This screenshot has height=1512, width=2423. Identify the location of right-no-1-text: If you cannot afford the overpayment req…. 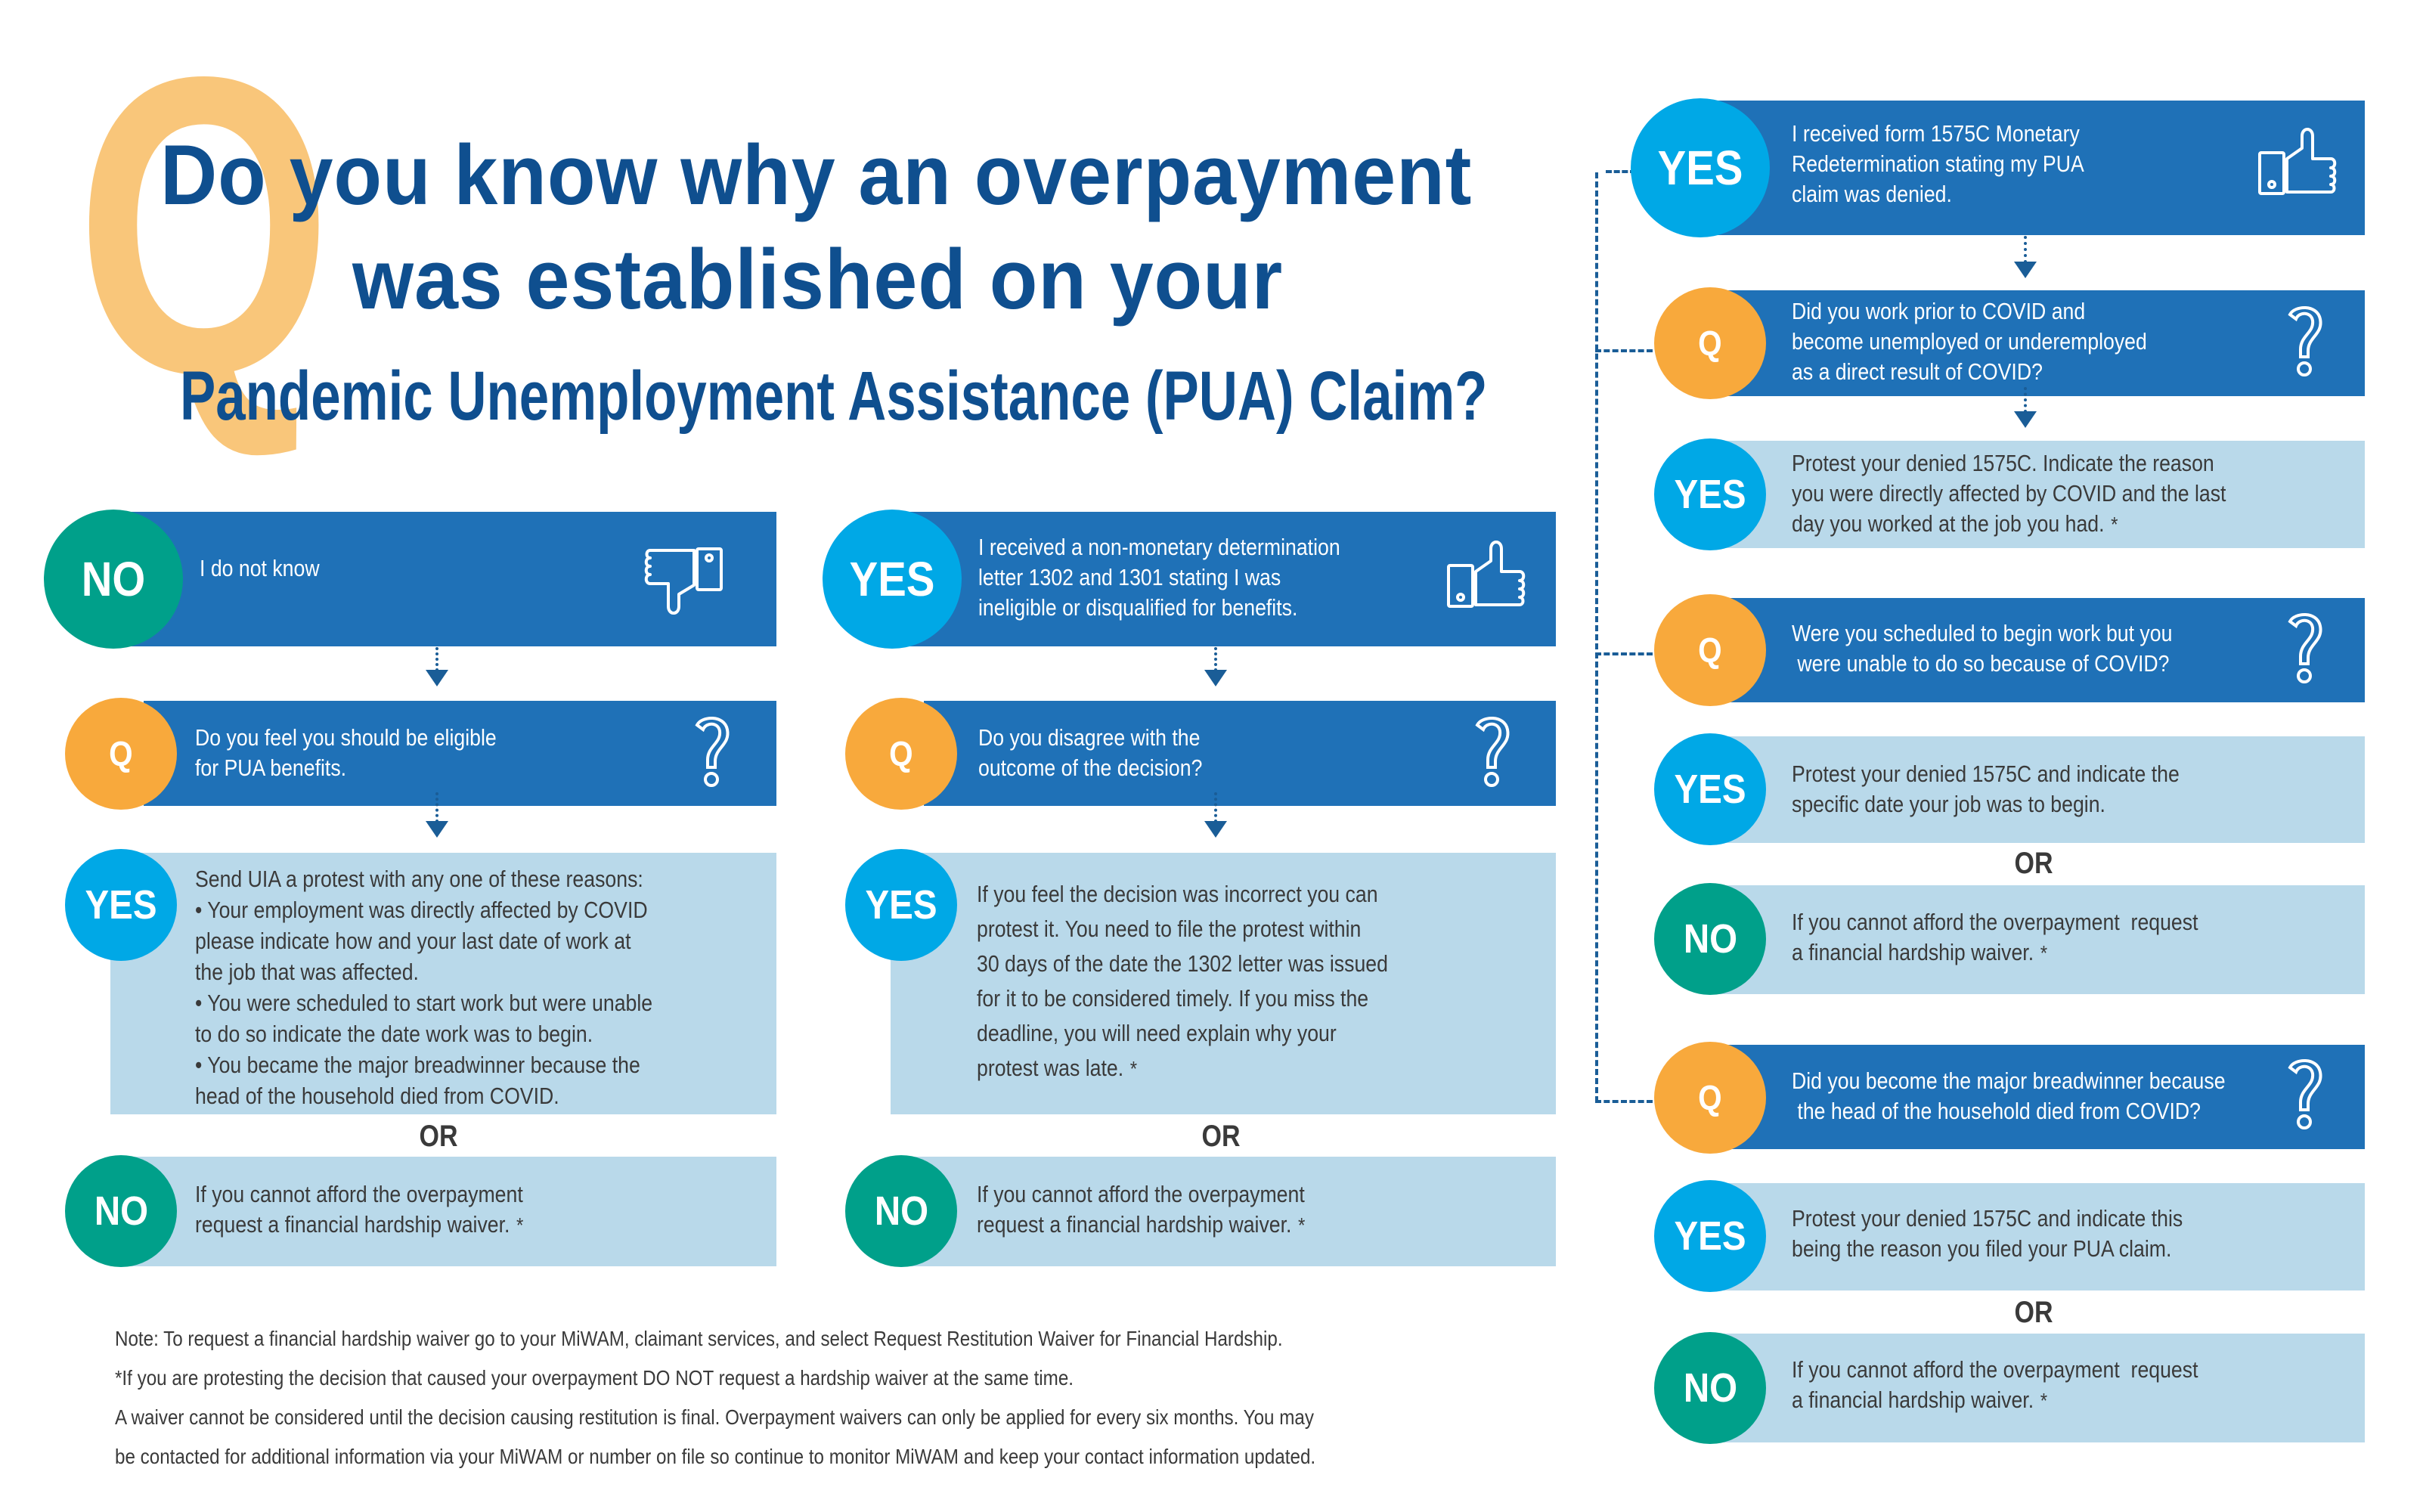
(1995, 937).